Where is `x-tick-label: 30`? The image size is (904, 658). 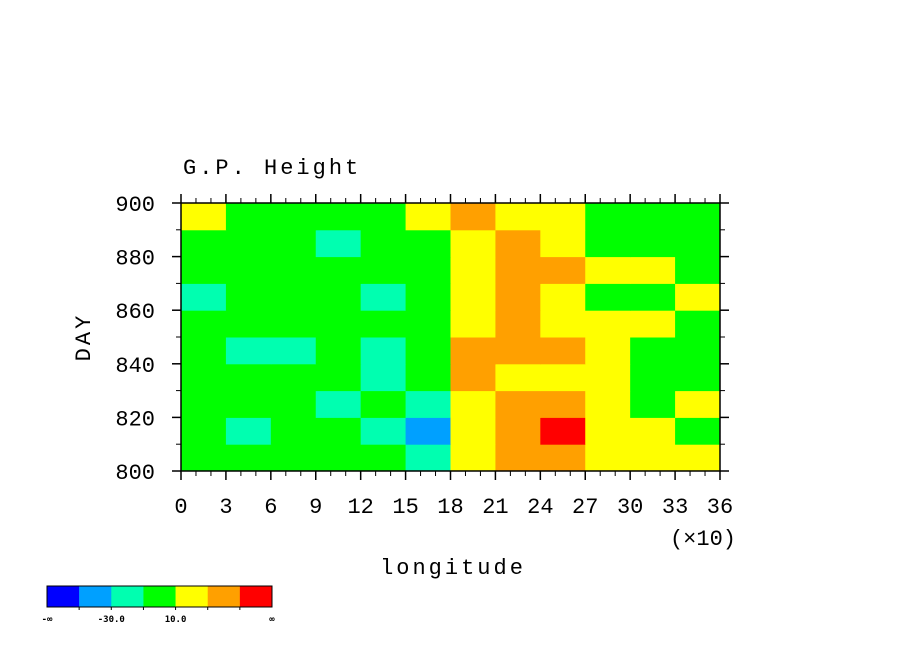
x-tick-label: 30 is located at coordinates (630, 507).